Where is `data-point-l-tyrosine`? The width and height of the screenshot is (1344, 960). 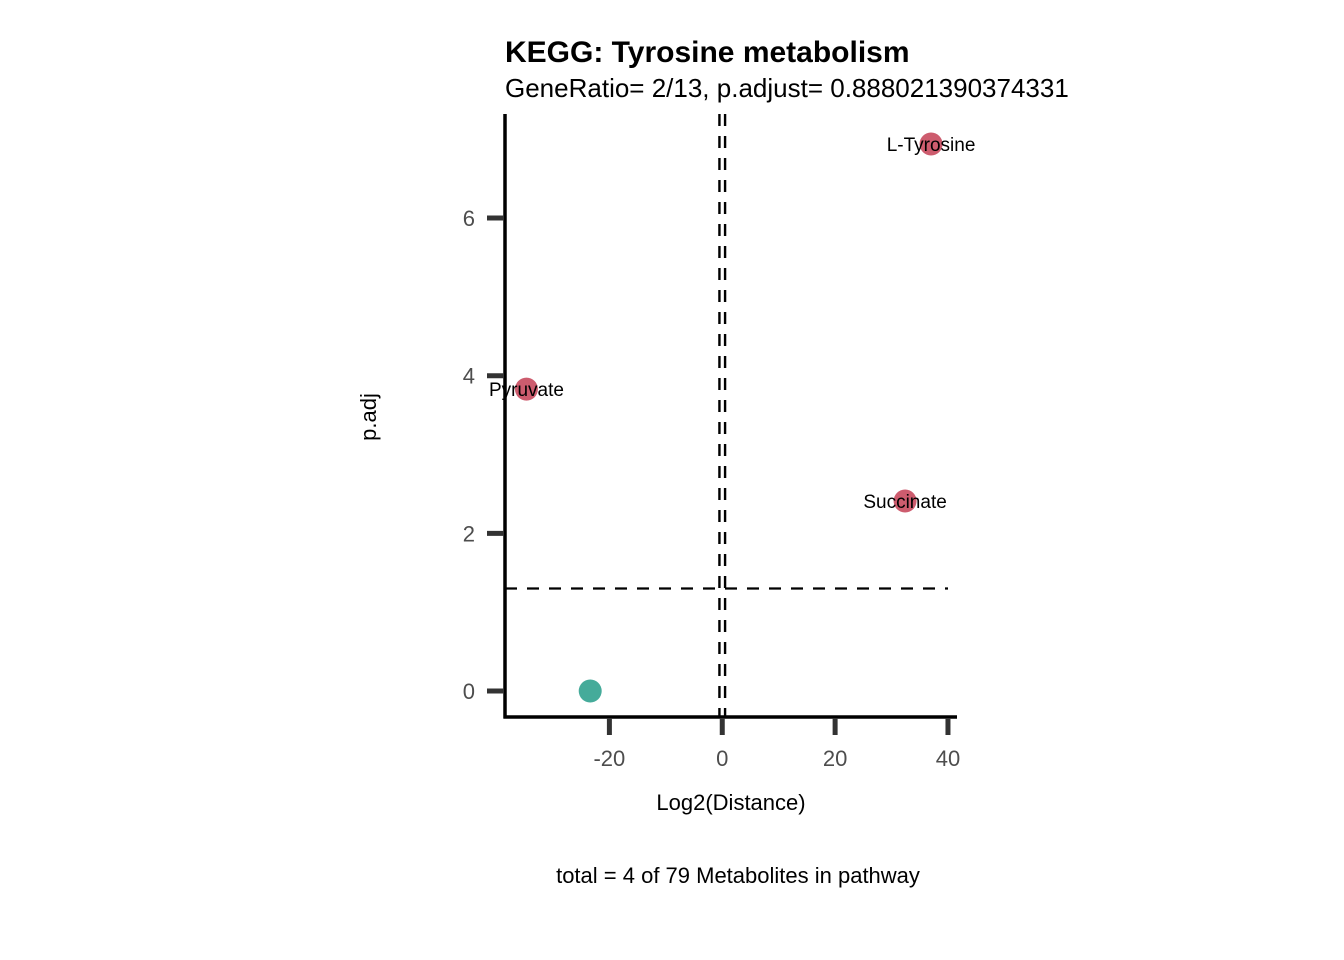
data-point-l-tyrosine is located at coordinates (931, 144).